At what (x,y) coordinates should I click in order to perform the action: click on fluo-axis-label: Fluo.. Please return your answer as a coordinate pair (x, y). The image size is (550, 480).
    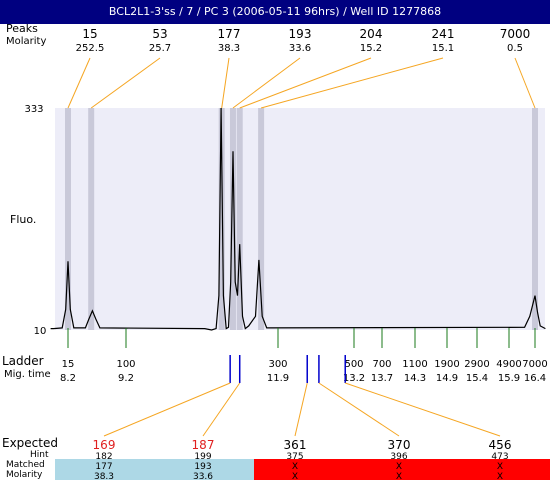
    Looking at the image, I should click on (23, 219).